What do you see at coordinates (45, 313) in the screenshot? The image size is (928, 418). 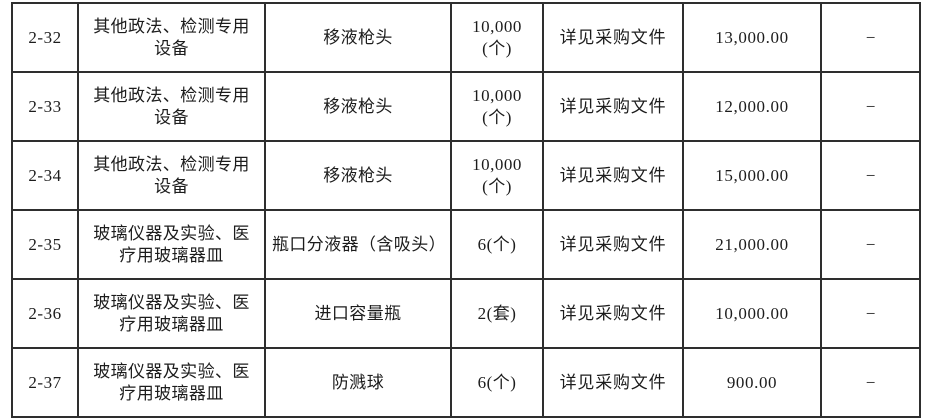 I see `item-number-cell: 2-36` at bounding box center [45, 313].